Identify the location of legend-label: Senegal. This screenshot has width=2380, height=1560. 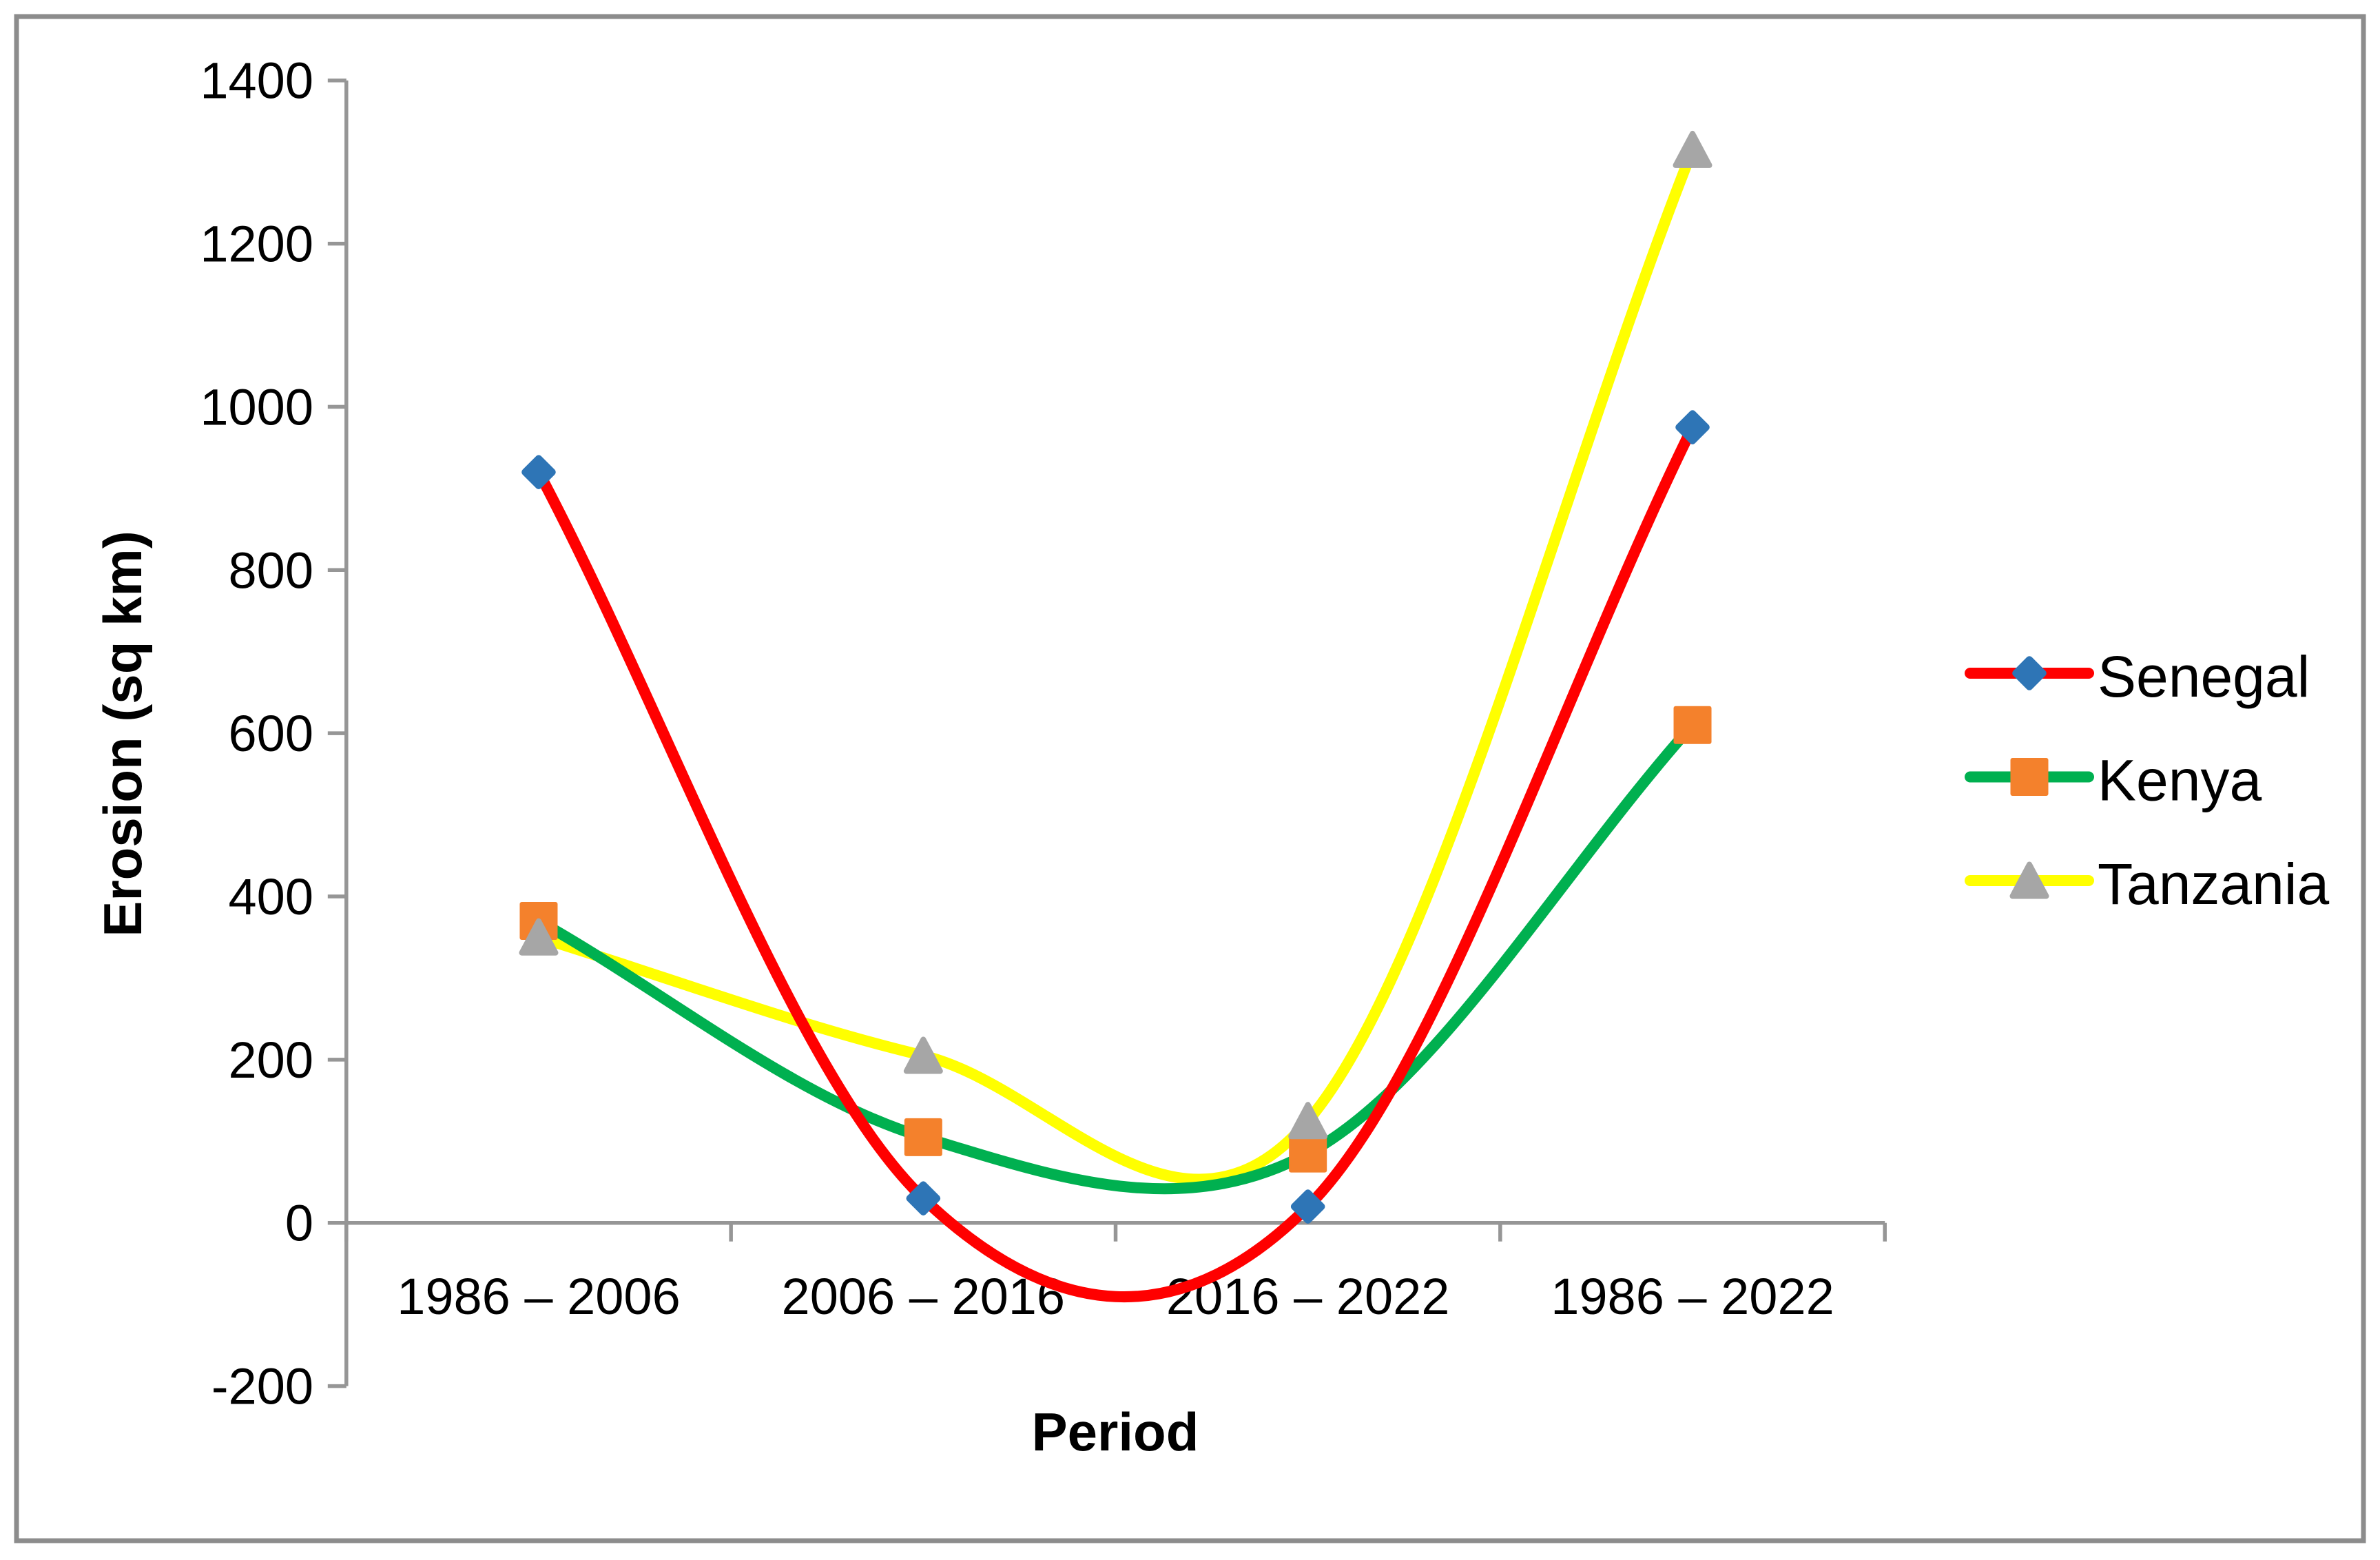
(2204, 676).